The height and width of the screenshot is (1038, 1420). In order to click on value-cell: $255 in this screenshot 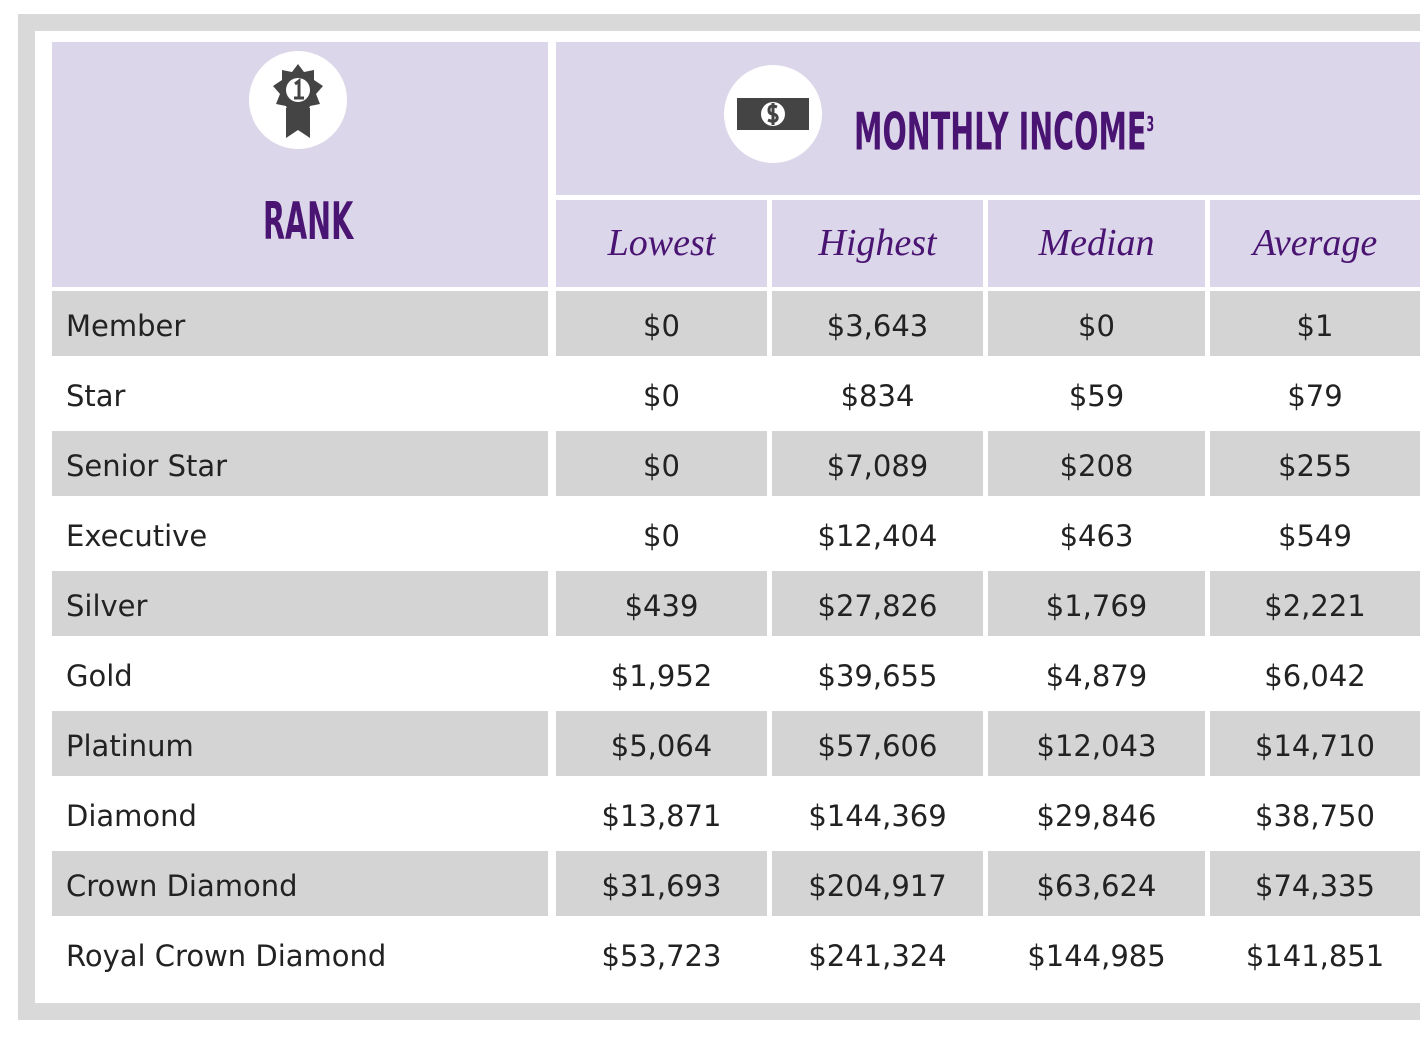, I will do `click(1315, 463)`.